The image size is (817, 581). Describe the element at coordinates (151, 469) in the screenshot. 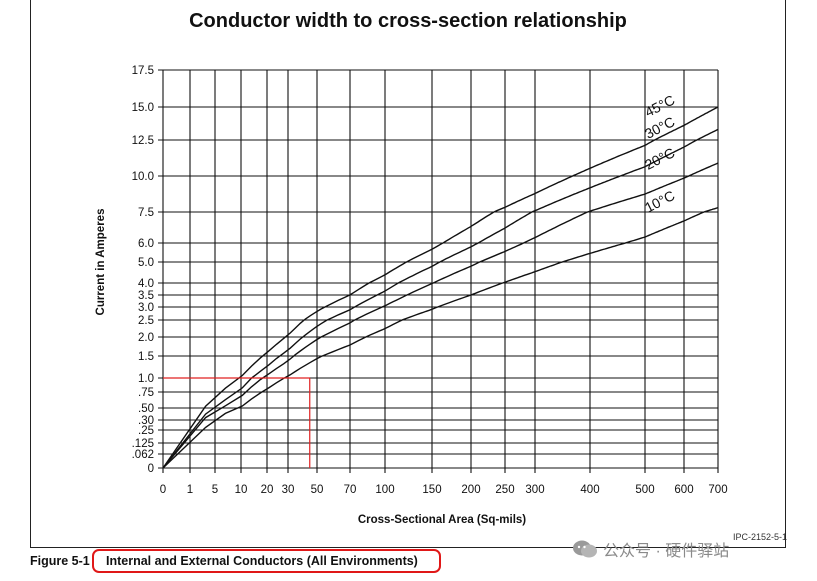

I see `y-tick-label: 0` at that location.